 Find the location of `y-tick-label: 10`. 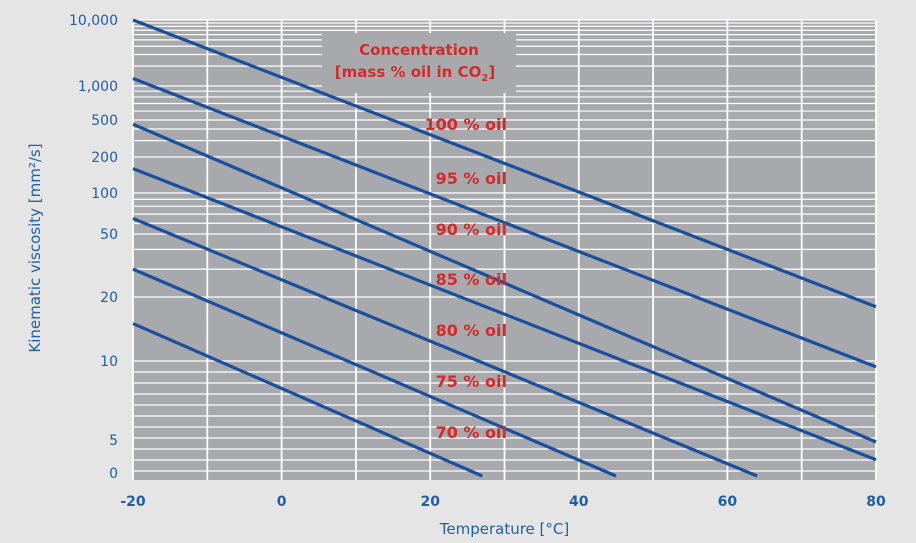

y-tick-label: 10 is located at coordinates (109, 362).